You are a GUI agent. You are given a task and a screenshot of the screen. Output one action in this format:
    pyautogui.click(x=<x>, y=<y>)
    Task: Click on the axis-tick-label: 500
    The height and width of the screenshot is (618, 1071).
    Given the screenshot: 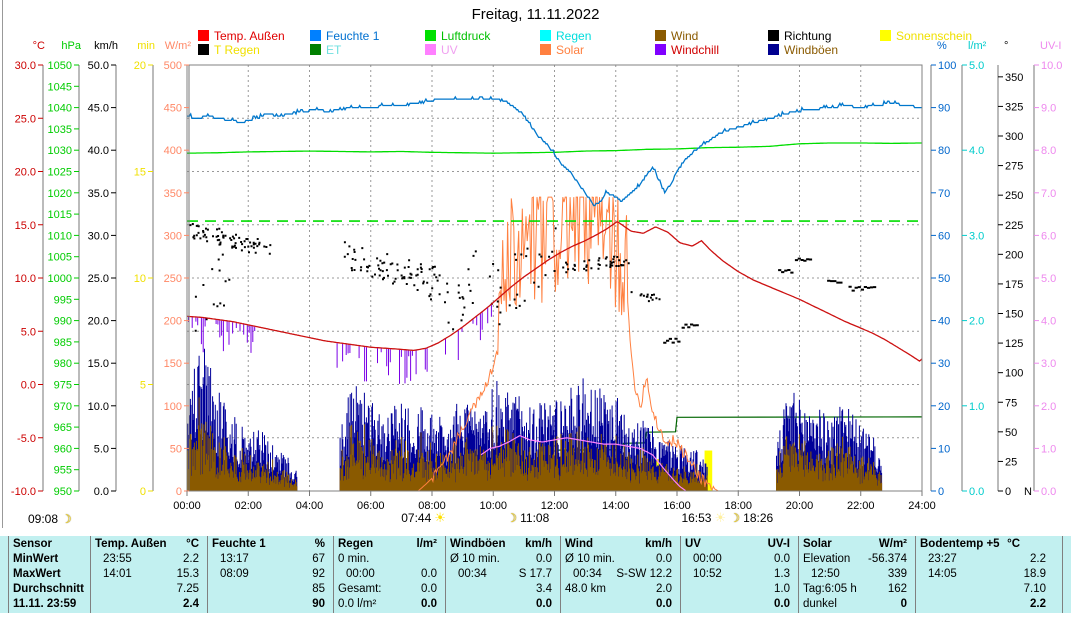 What is the action you would take?
    pyautogui.click(x=173, y=66)
    